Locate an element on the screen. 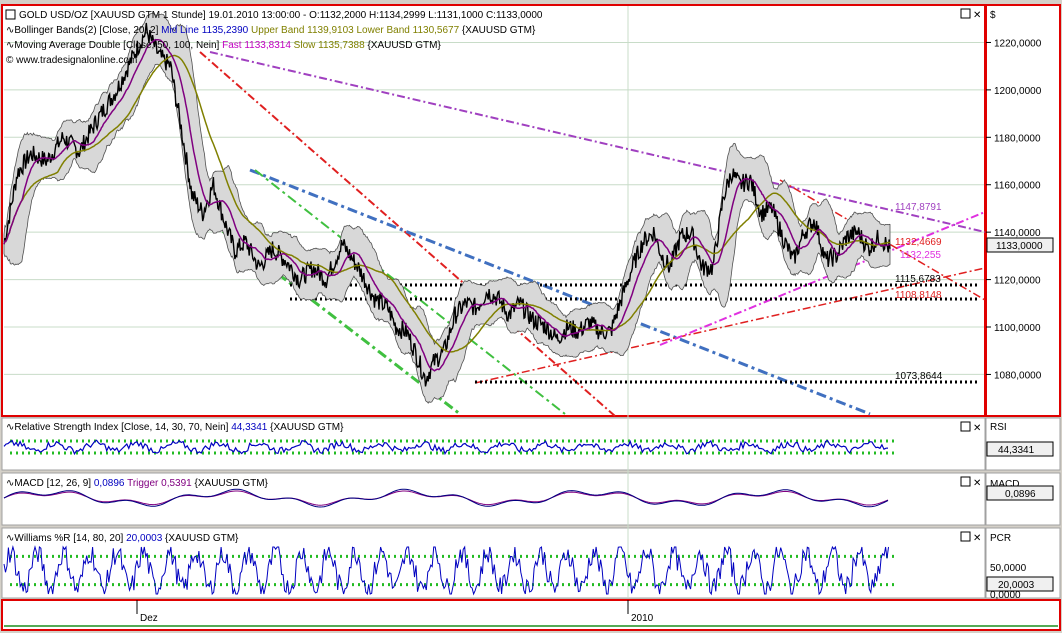 This screenshot has height=633, width=1062. bb-lower: Lower Band 1130,5677 is located at coordinates (408, 30).